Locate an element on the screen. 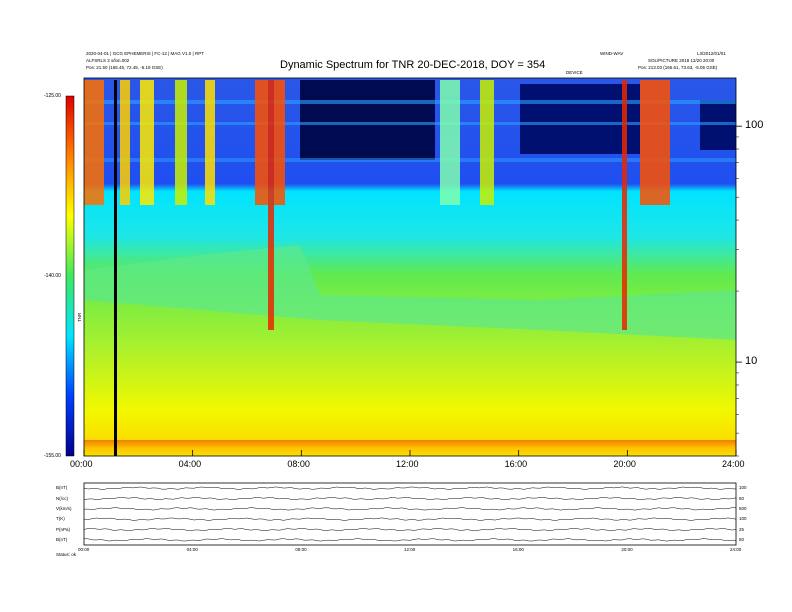 The image size is (792, 612). panel-label: N(/cc) is located at coordinates (62, 498).